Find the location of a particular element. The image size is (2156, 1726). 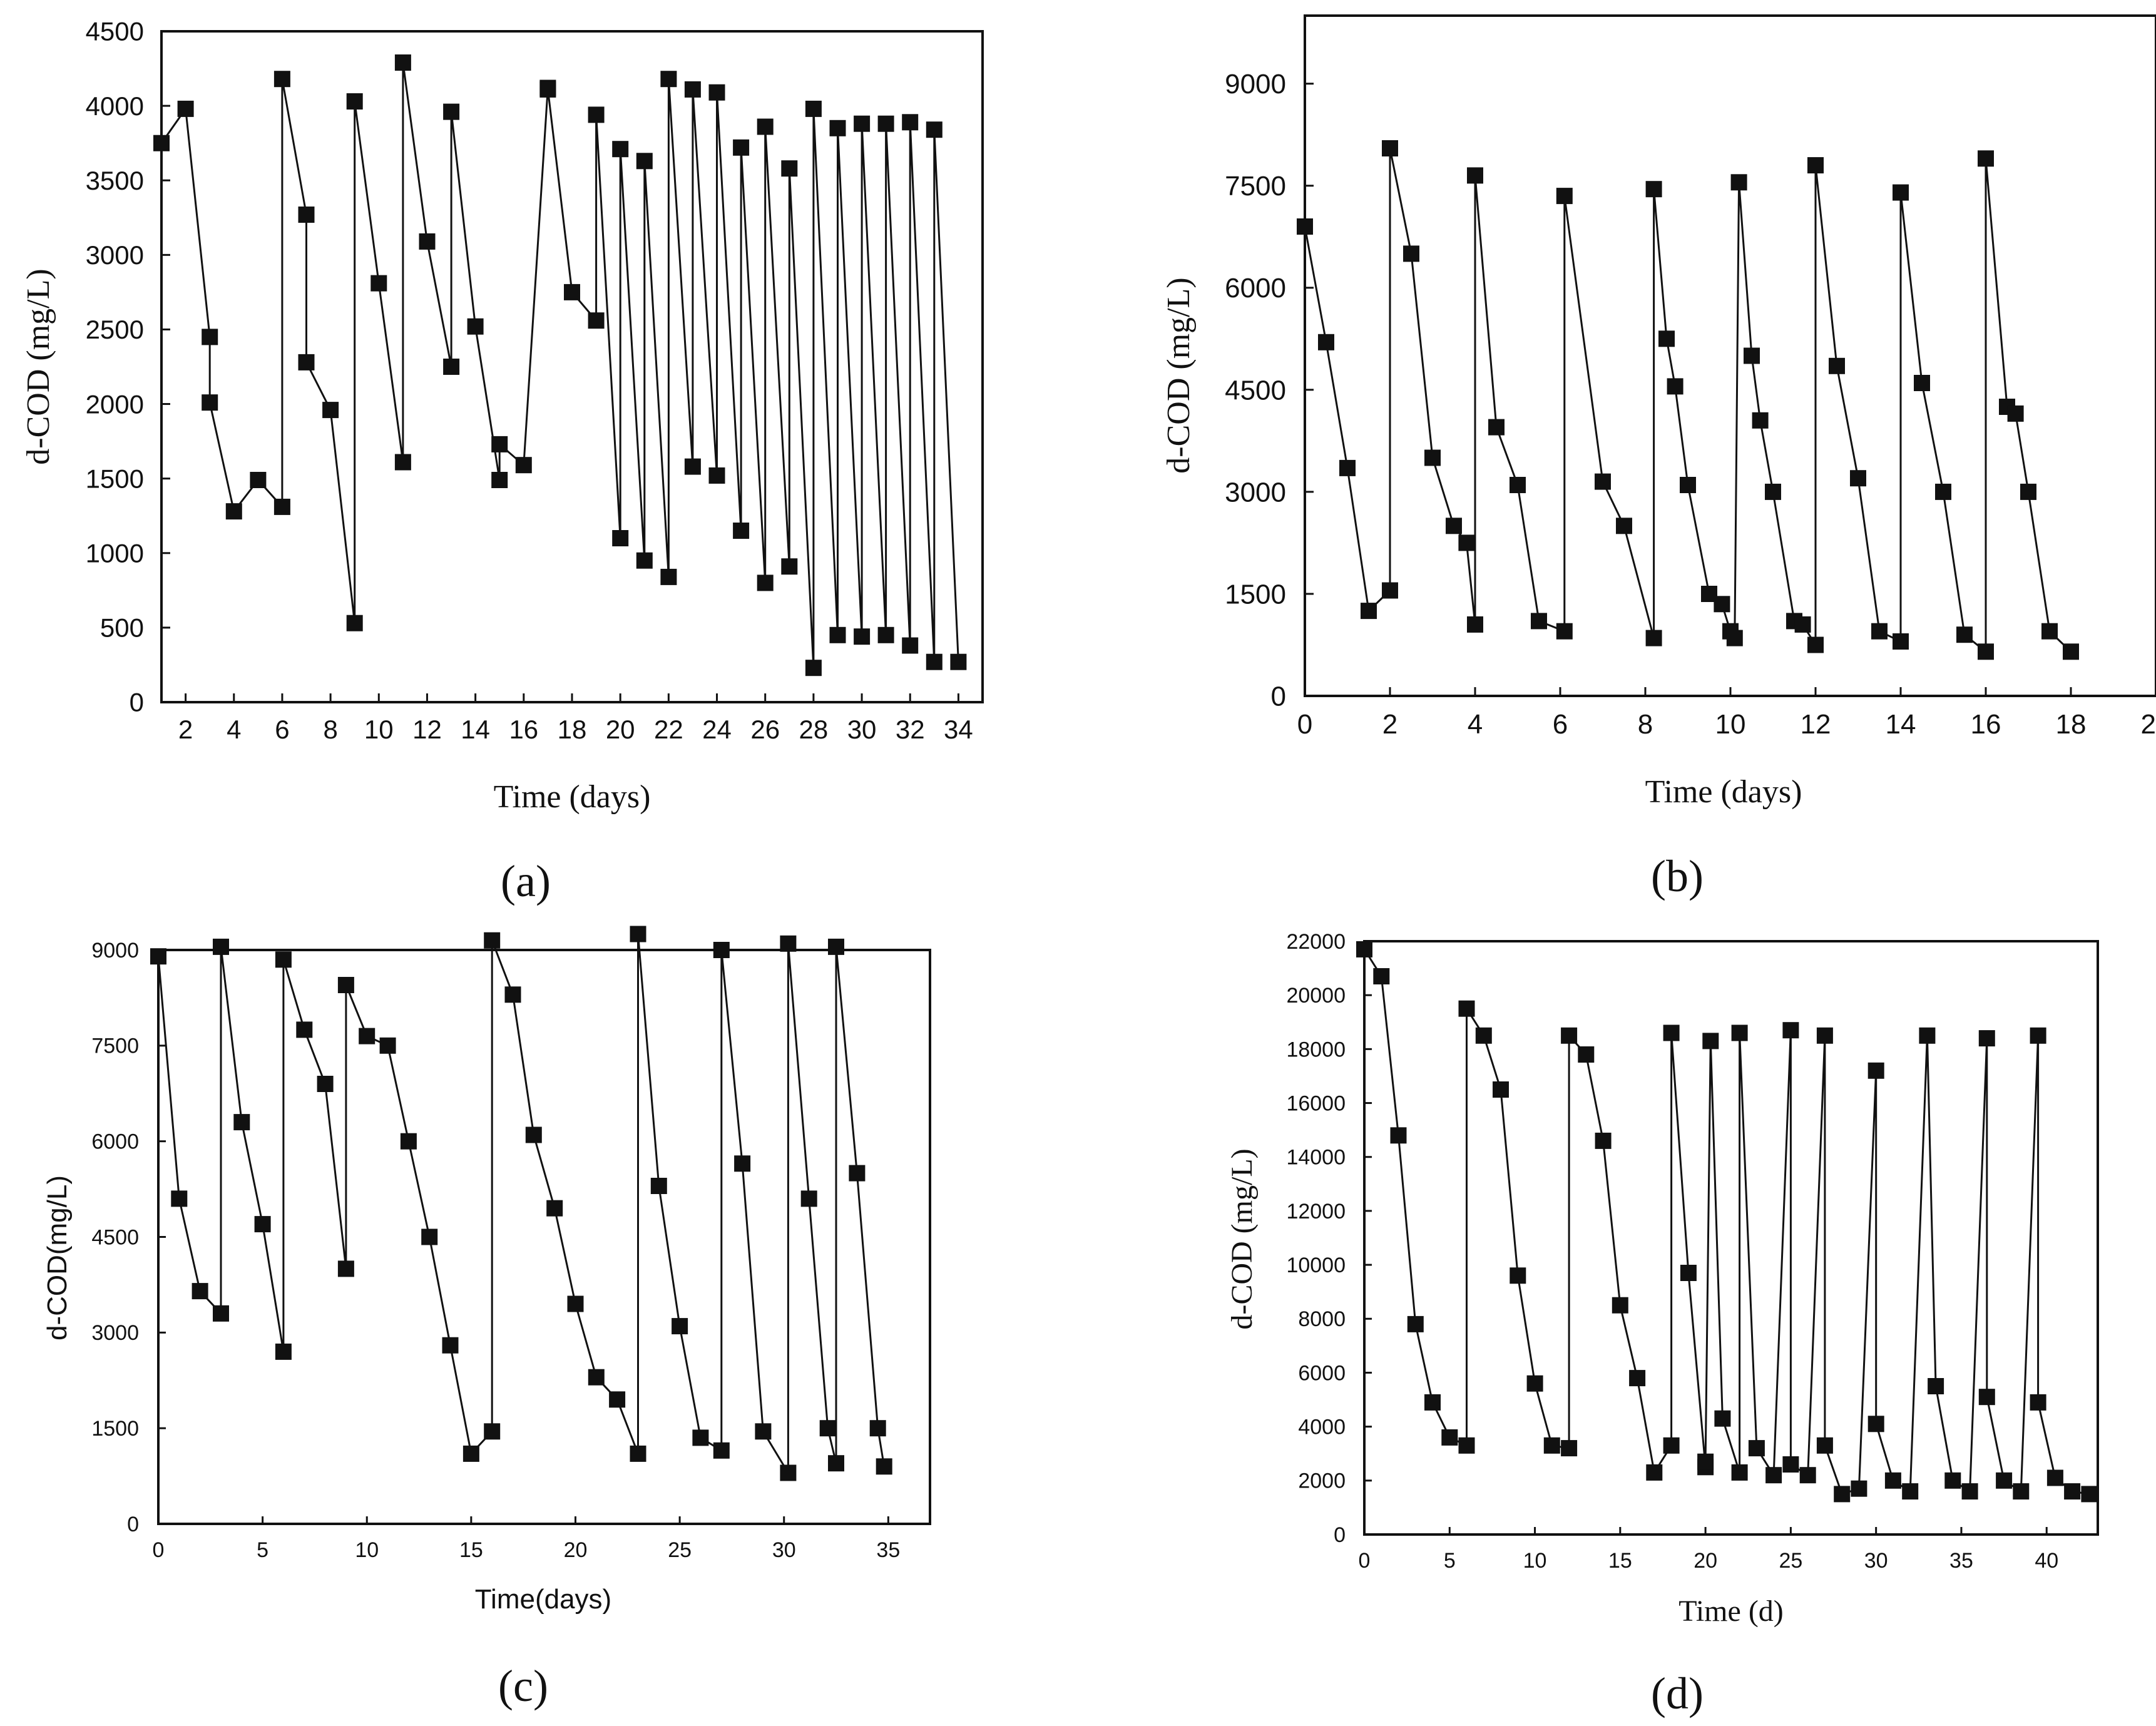

x-tick-label: 5 is located at coordinates (262, 1550).